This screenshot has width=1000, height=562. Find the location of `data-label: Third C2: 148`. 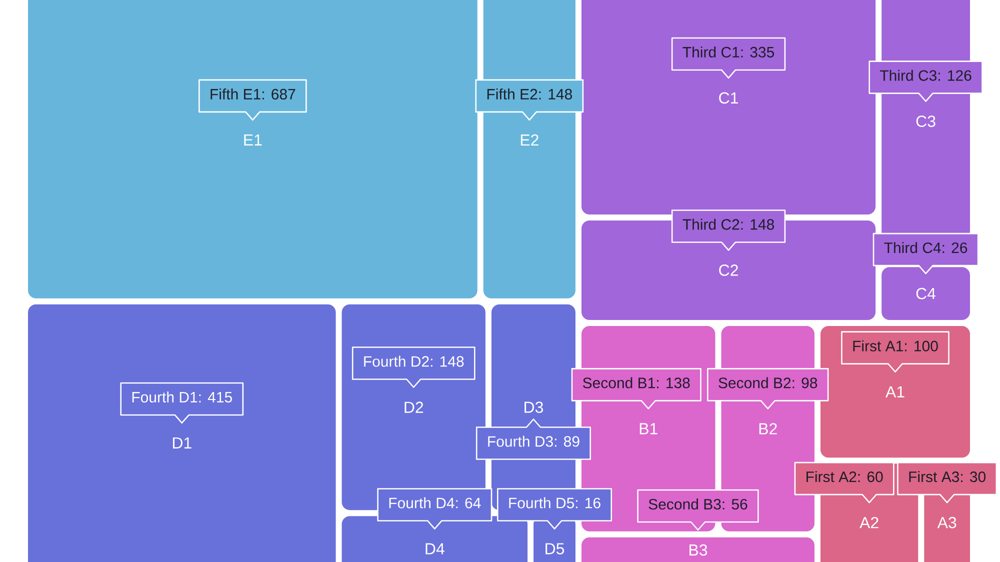

data-label: Third C2: 148 is located at coordinates (728, 224).